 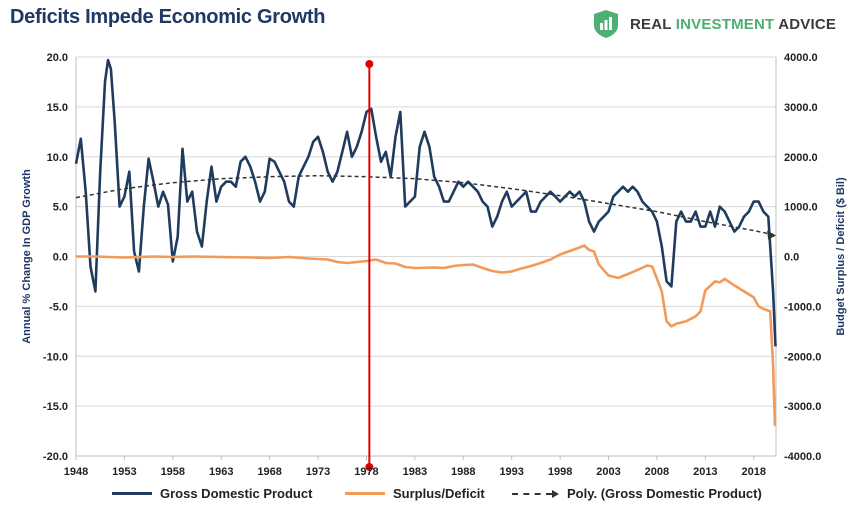 I want to click on brand-name-part1: REAL, so click(x=653, y=24).